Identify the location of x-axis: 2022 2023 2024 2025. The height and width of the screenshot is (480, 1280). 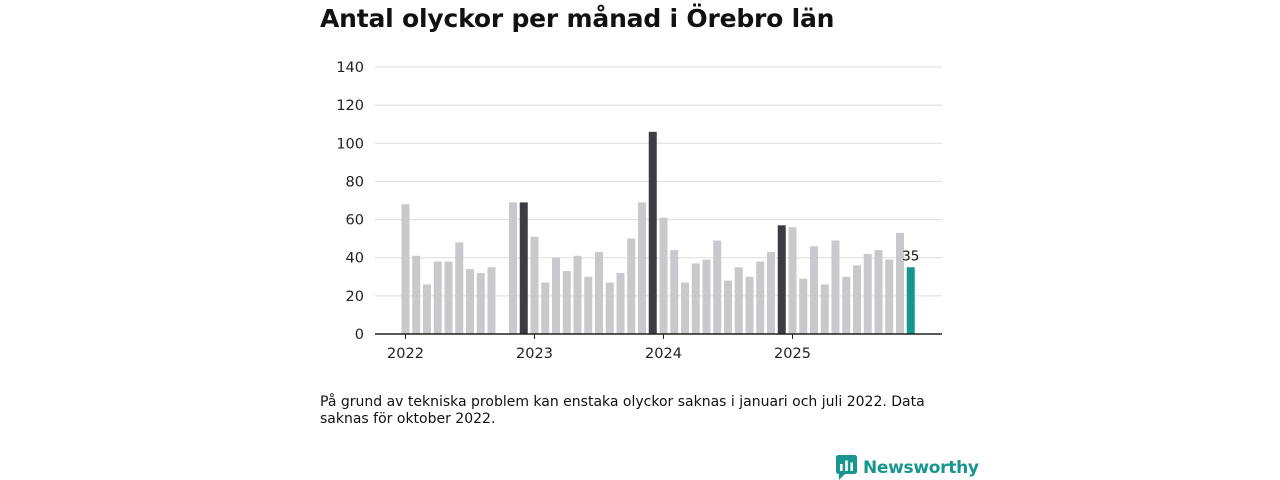
(658, 347).